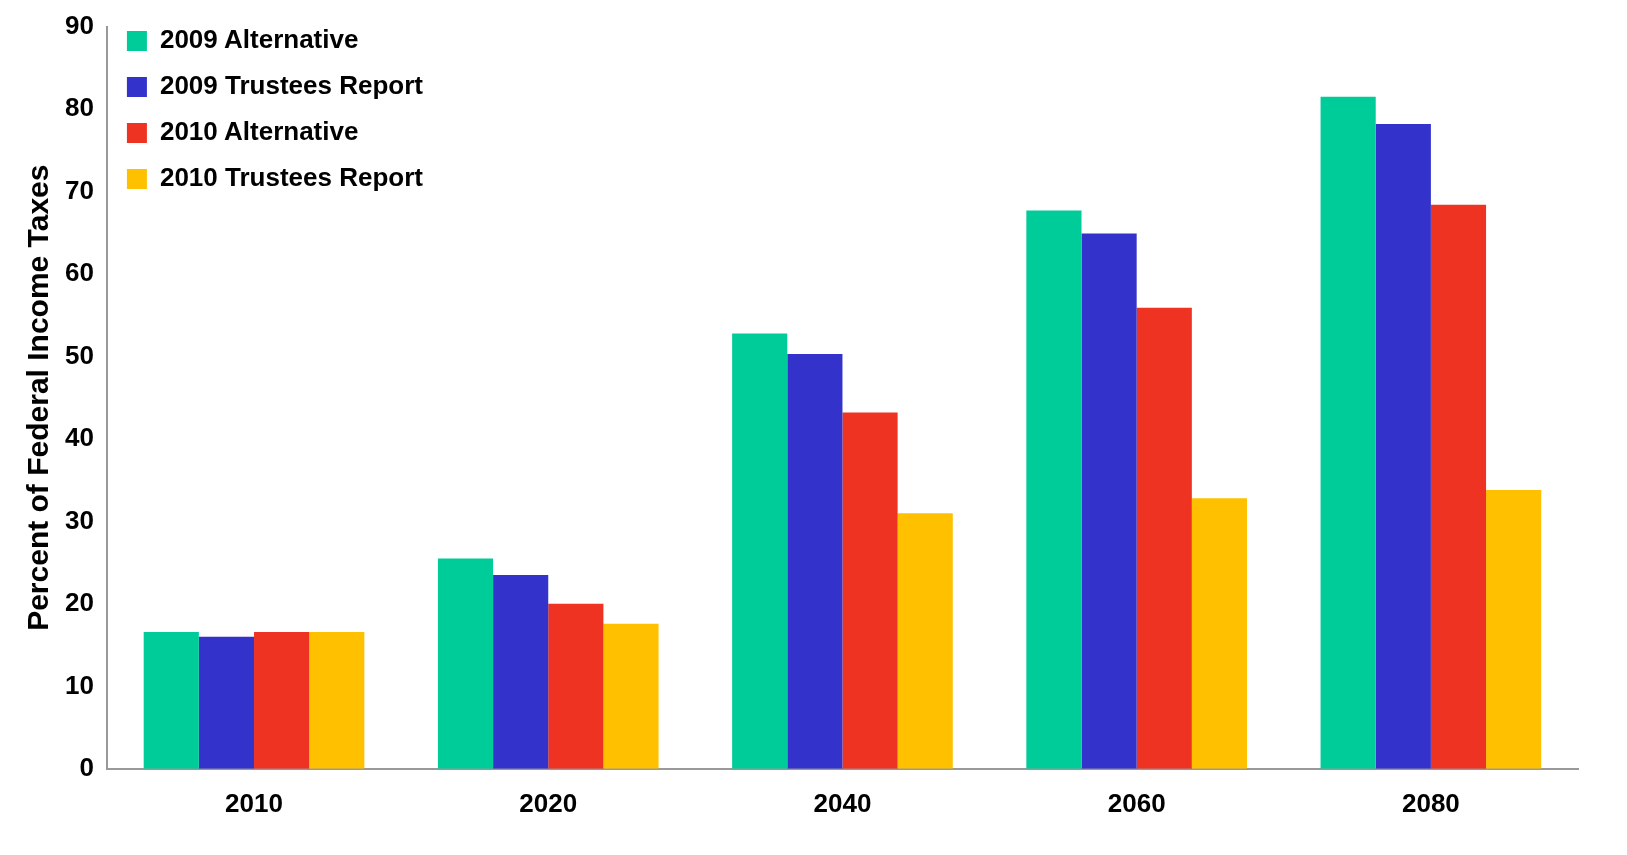 Image resolution: width=1627 pixels, height=855 pixels. I want to click on y-tick-label: 10, so click(79, 684).